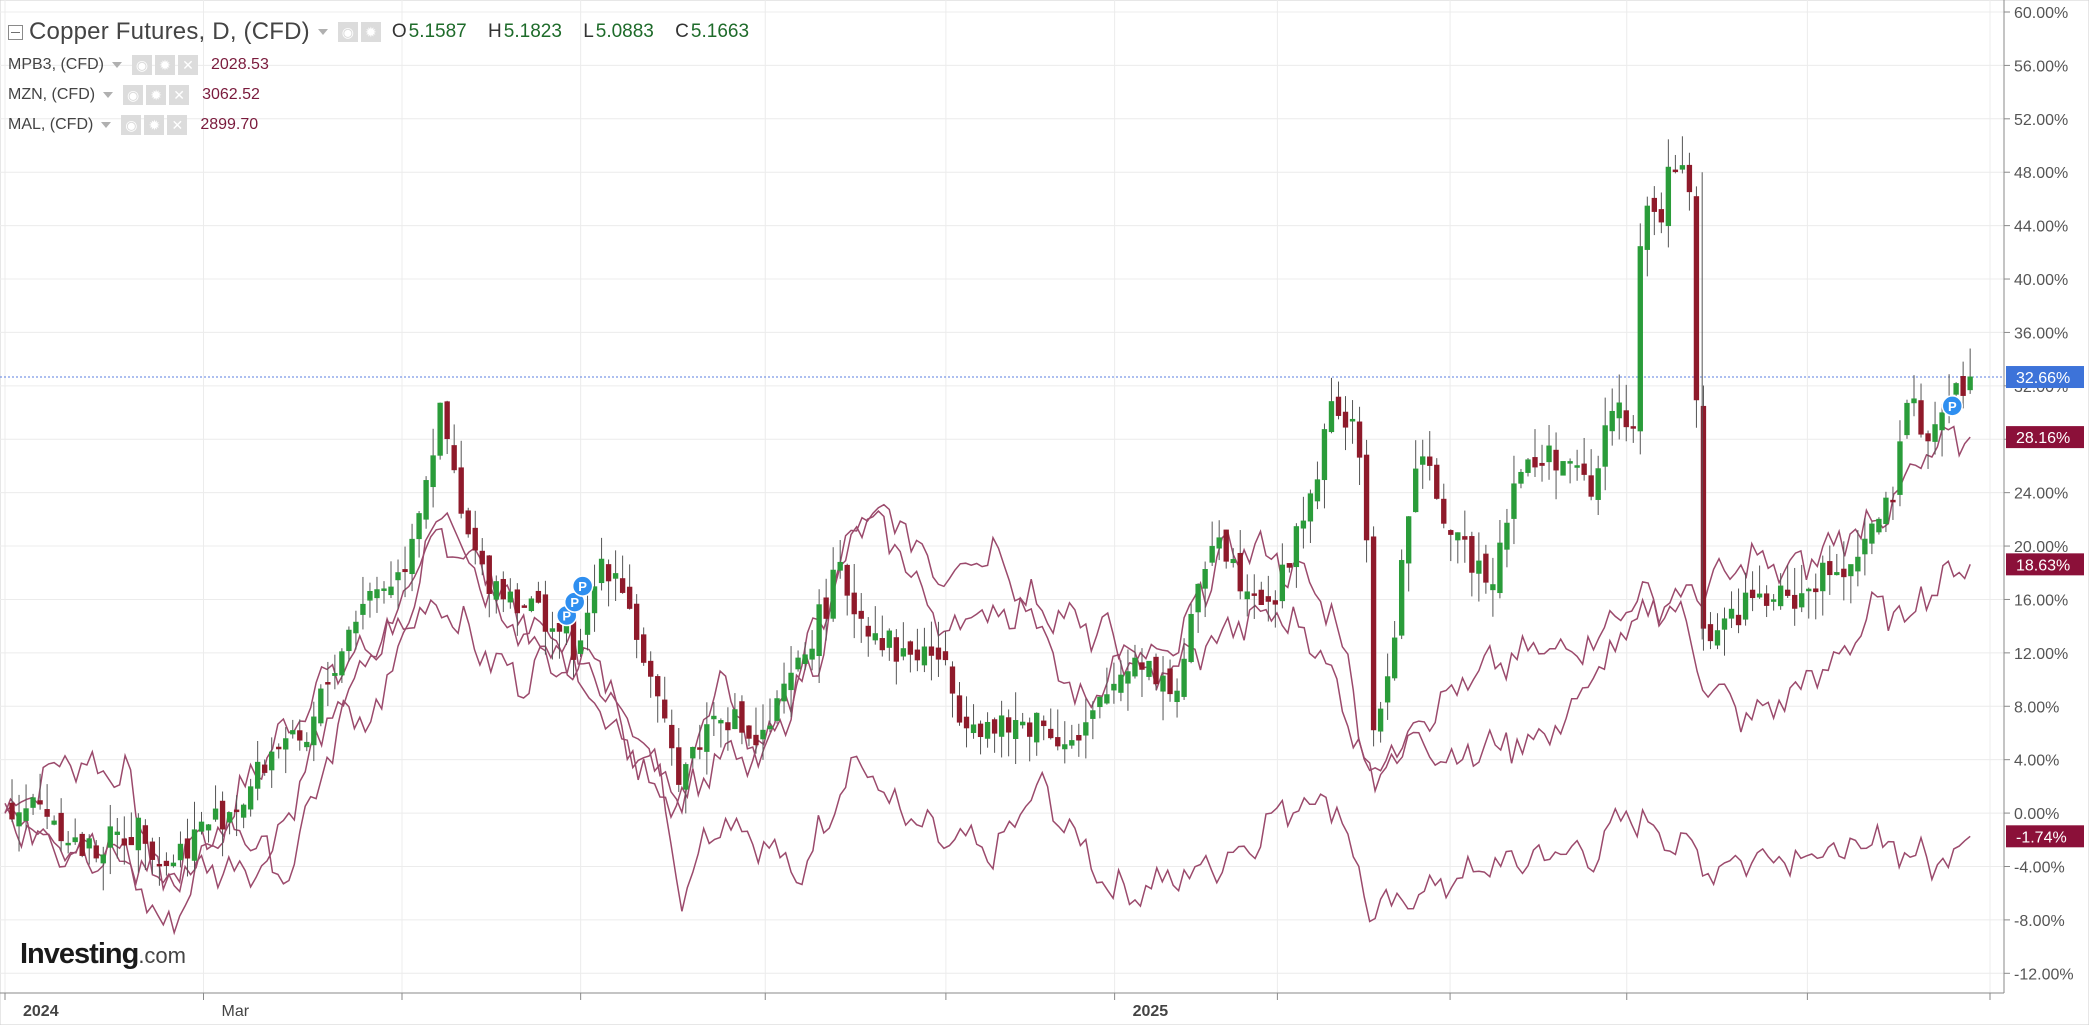  Describe the element at coordinates (56, 64) in the screenshot. I see `series-title-mpb3: MPB3, (CFD)` at that location.